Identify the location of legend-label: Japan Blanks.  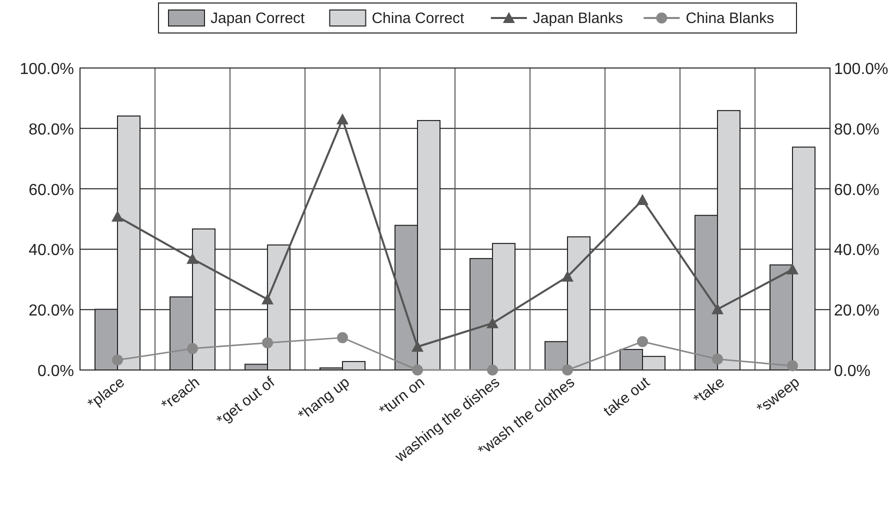
(577, 18).